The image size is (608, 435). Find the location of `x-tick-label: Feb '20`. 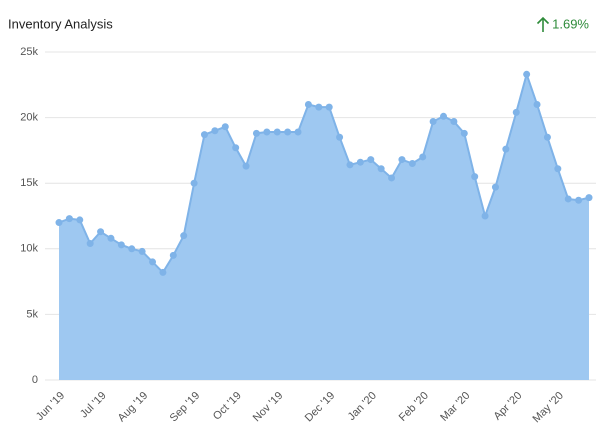

x-tick-label: Feb '20 is located at coordinates (414, 407).